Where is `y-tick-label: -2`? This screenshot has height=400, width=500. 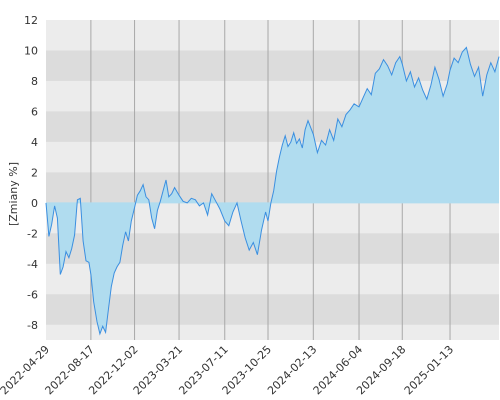
y-tick-label: -2 is located at coordinates (32, 233).